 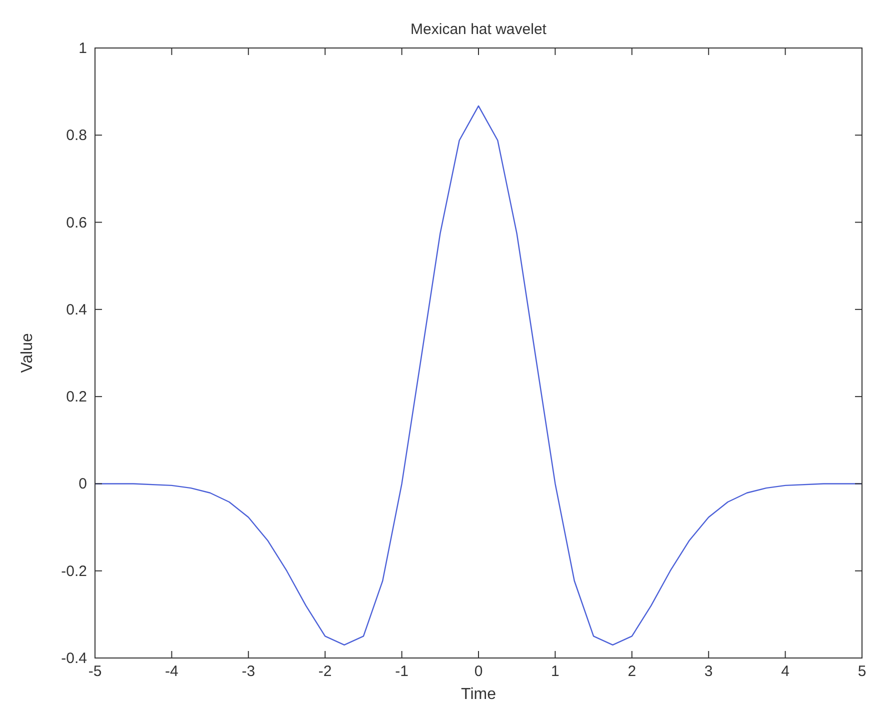 What do you see at coordinates (708, 671) in the screenshot?
I see `x-tick-label: 3` at bounding box center [708, 671].